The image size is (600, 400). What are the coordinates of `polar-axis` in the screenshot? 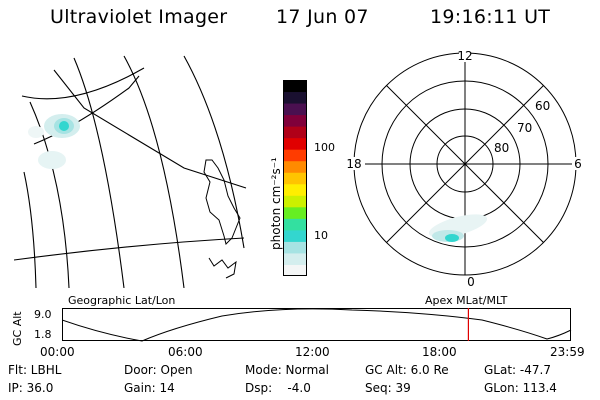 It's located at (465, 164).